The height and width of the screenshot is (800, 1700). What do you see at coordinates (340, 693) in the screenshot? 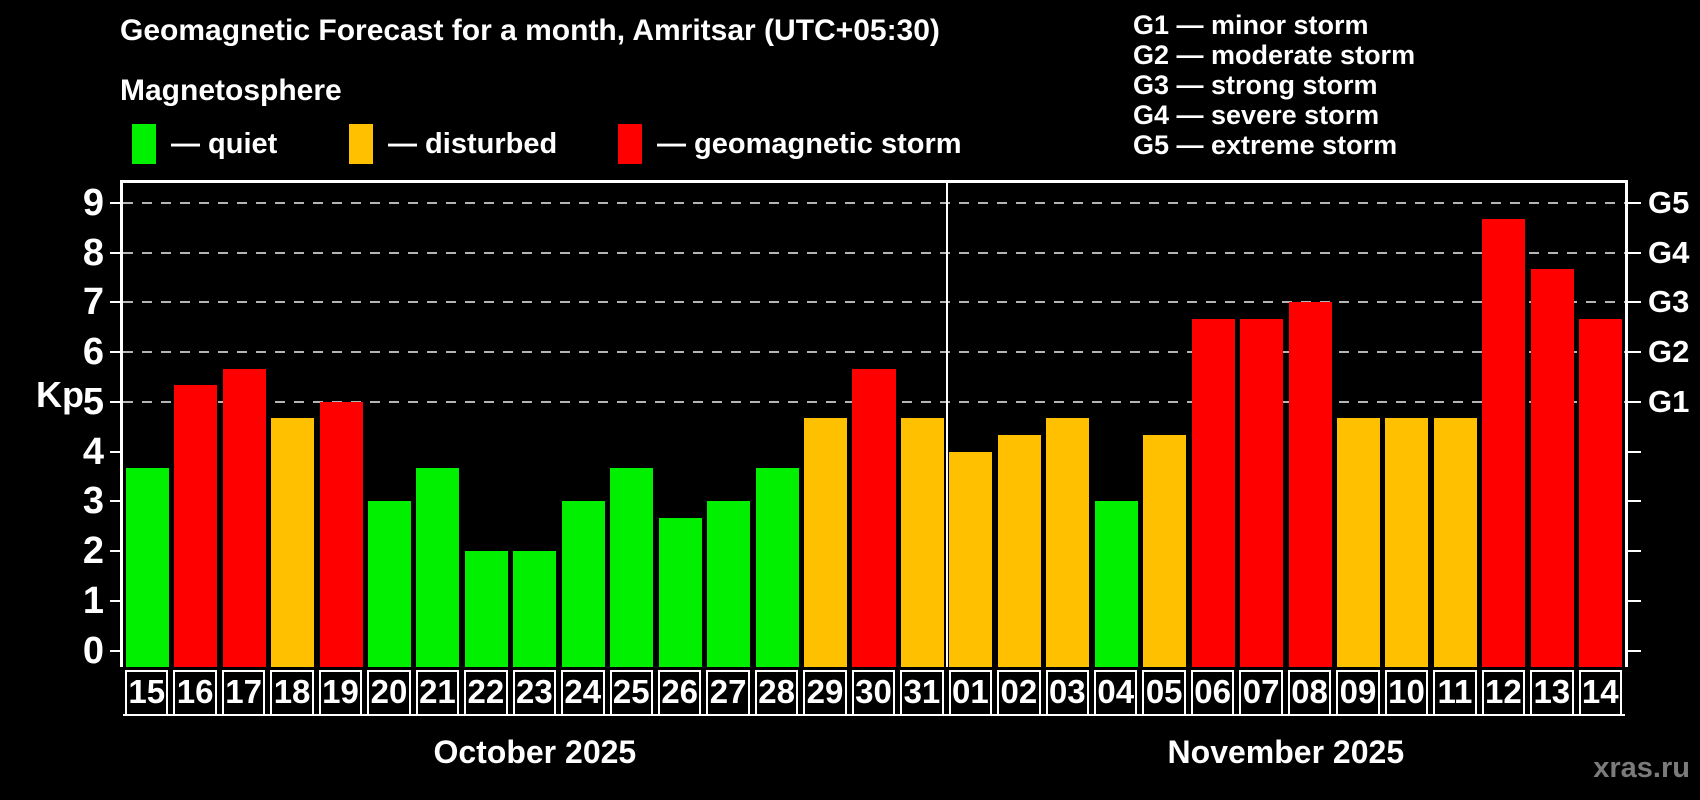
I see `day-label-oct-19: 19` at bounding box center [340, 693].